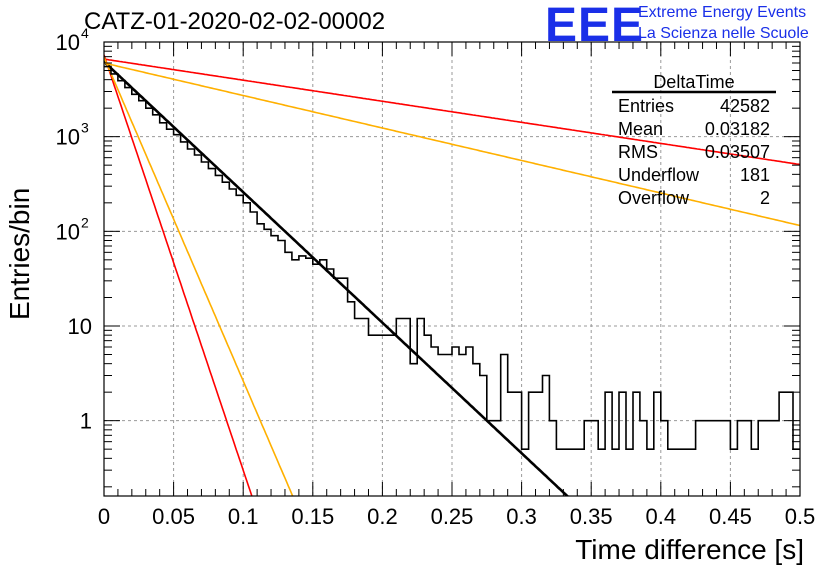 The image size is (836, 572). Describe the element at coordinates (85, 33) in the screenshot. I see `y-tick-exponent: 4` at that location.